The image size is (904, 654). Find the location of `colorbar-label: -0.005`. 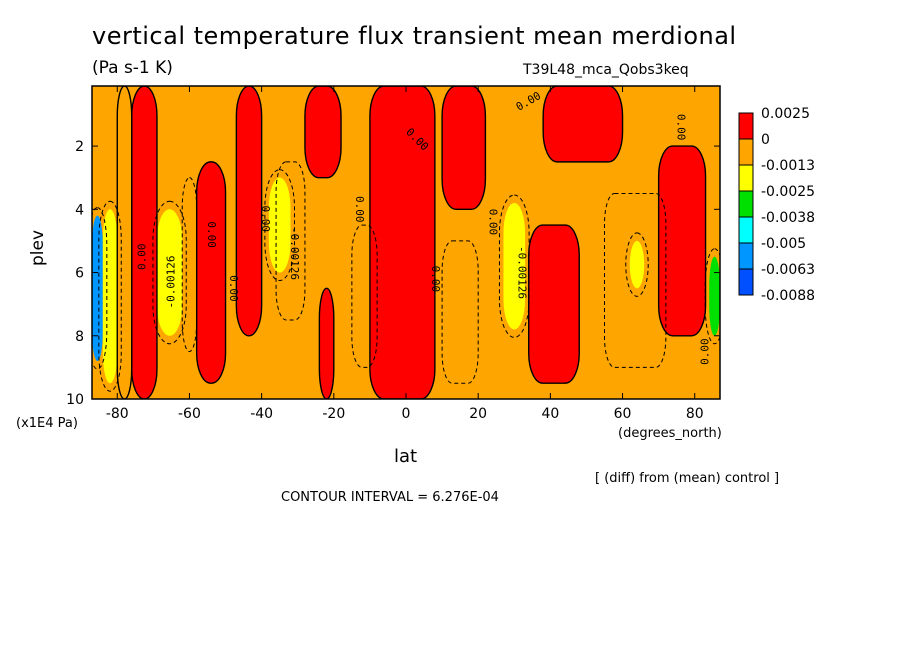

colorbar-label: -0.005 is located at coordinates (783, 244).